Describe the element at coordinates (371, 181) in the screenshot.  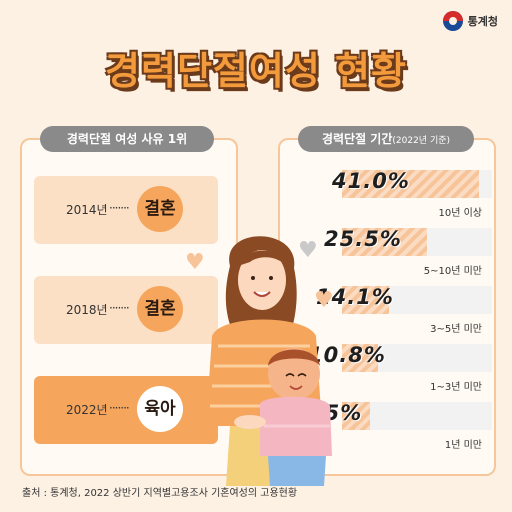
I see `bar-value-label: 41.0%` at that location.